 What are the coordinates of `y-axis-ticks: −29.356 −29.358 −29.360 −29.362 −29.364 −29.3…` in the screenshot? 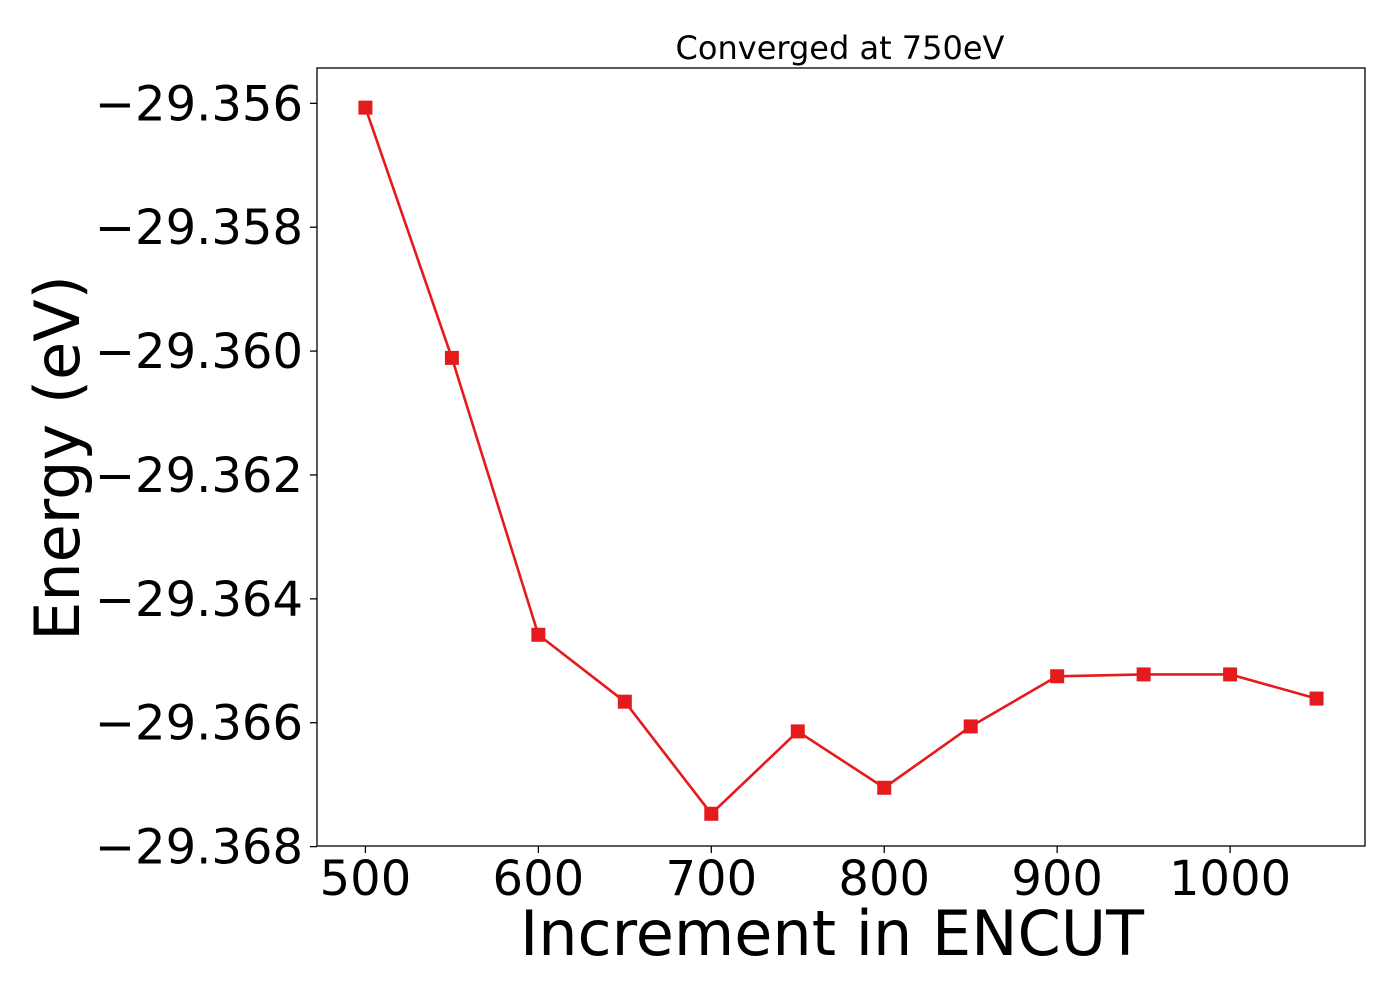 It's located at (206, 476).